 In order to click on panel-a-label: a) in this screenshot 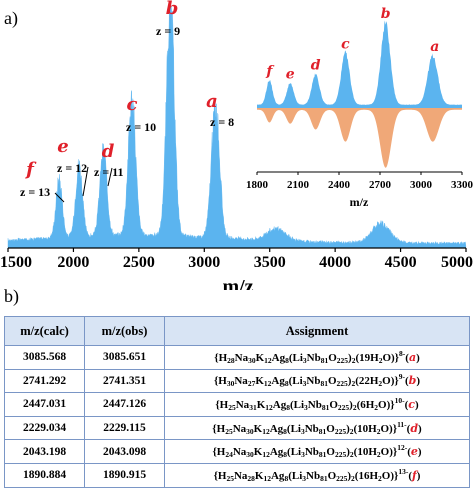, I will do `click(11, 18)`.